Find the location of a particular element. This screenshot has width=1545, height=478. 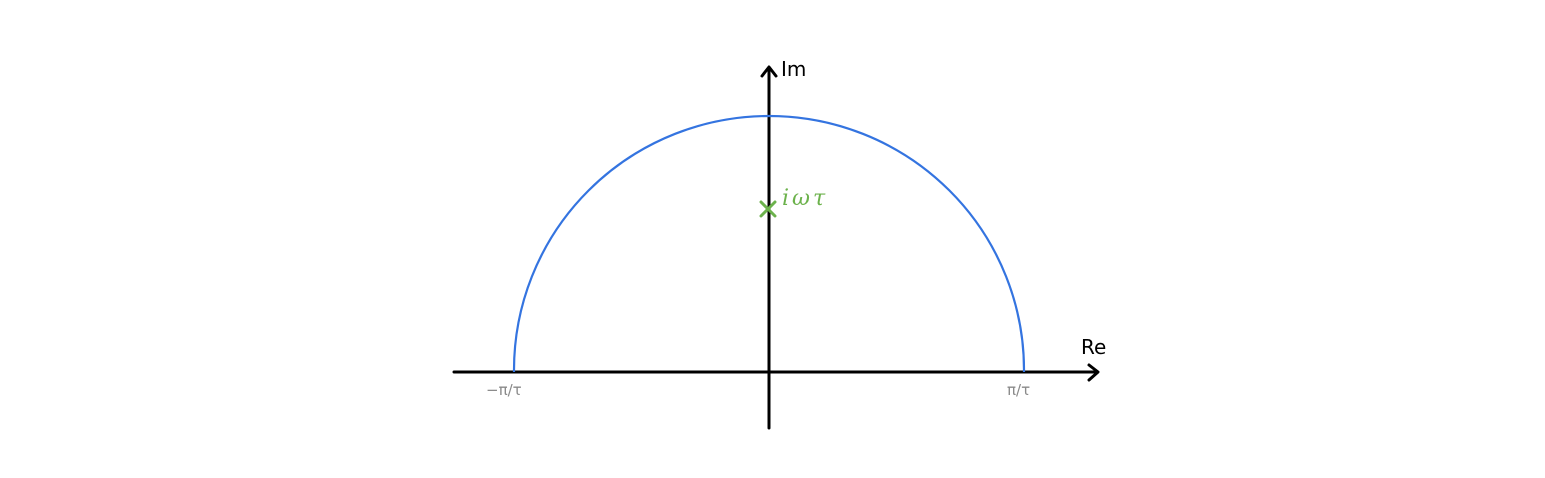

imaginary-axis-arrowhead is located at coordinates (769, 71).